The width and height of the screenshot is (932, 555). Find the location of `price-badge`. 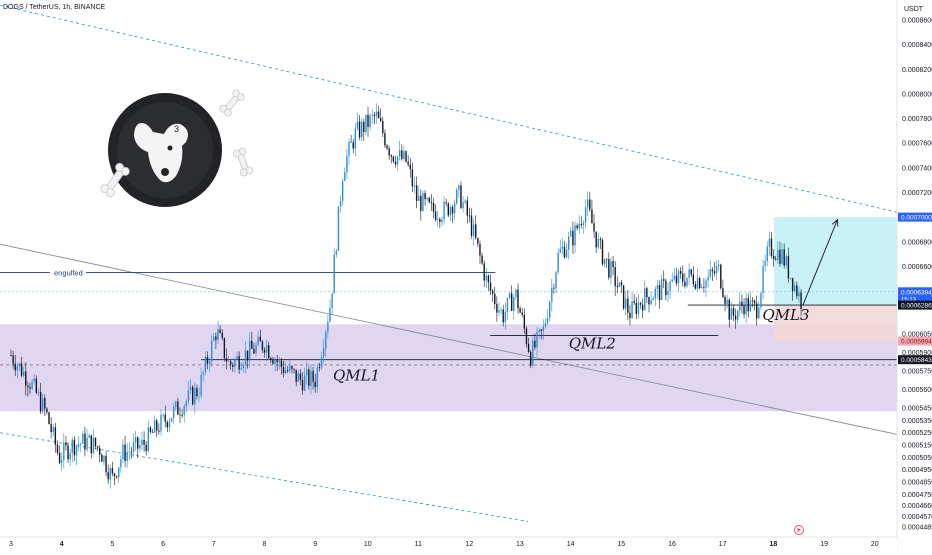

price-badge is located at coordinates (915, 217).